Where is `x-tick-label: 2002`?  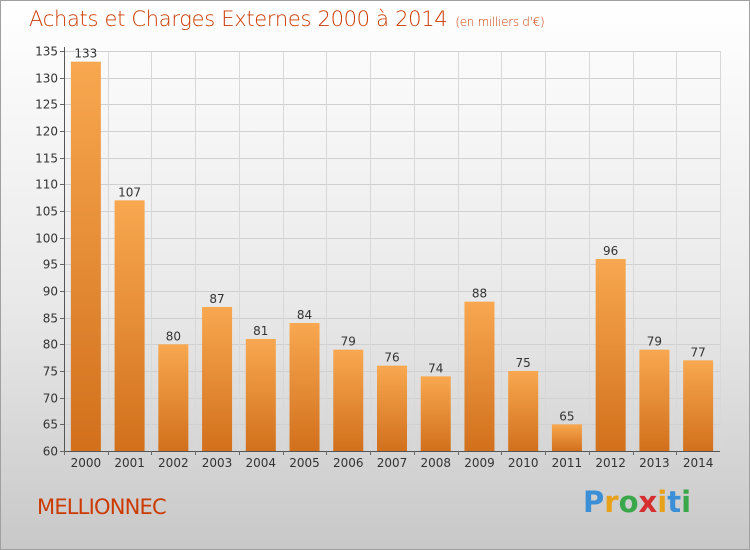 x-tick-label: 2002 is located at coordinates (173, 463).